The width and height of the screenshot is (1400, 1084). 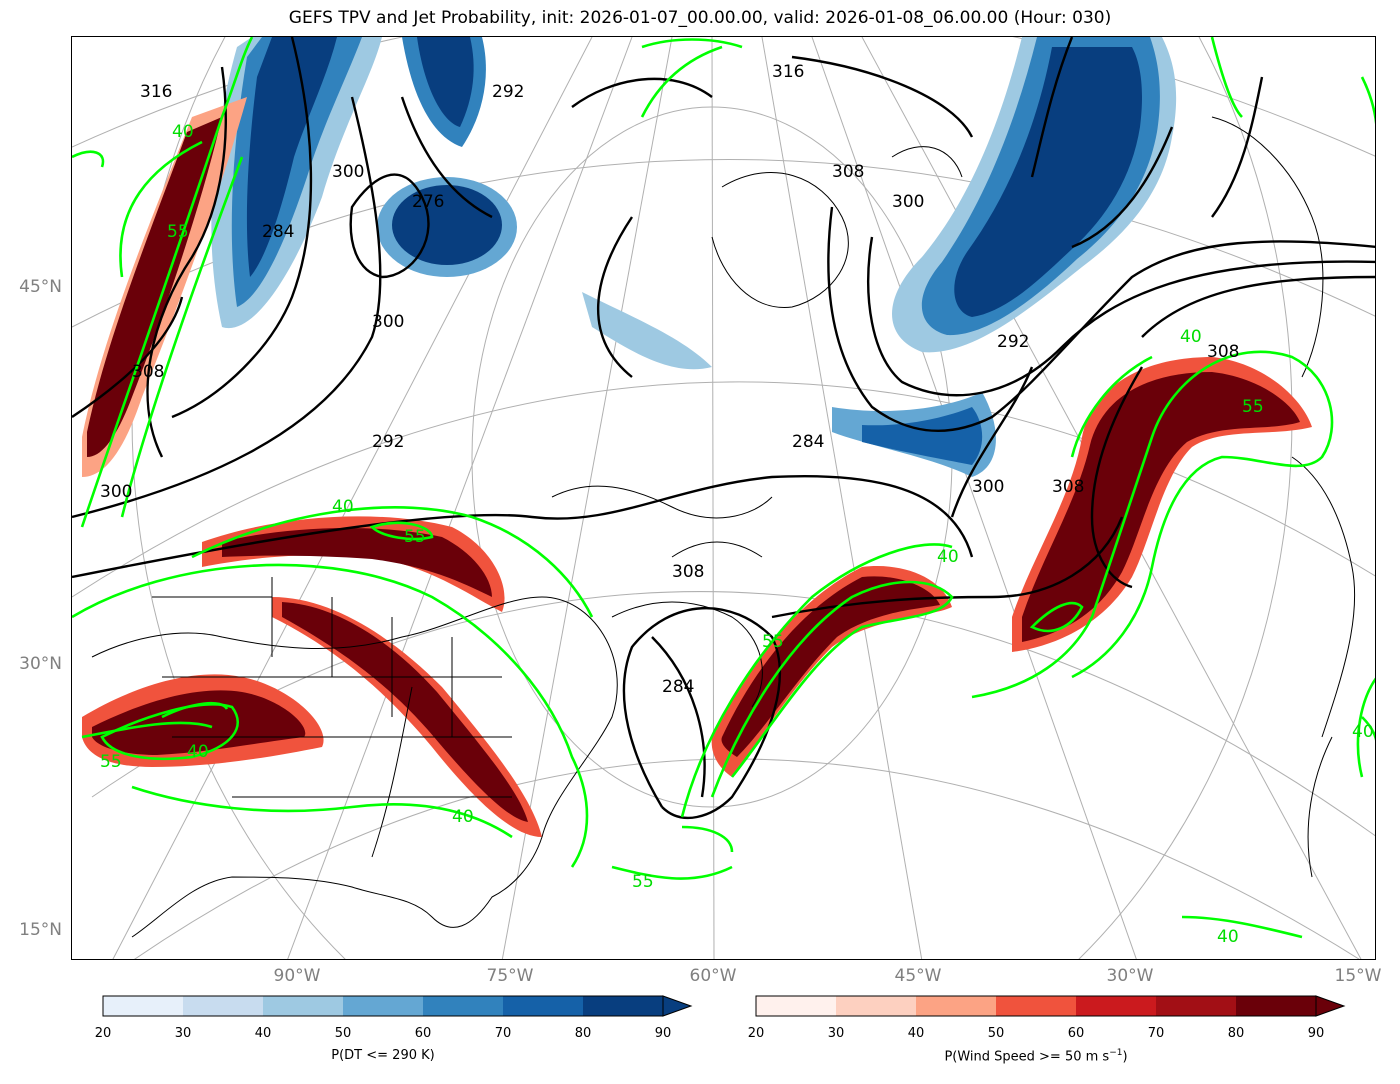 I want to click on jet-colorbar-swatches, so click(x=1050, y=1006).